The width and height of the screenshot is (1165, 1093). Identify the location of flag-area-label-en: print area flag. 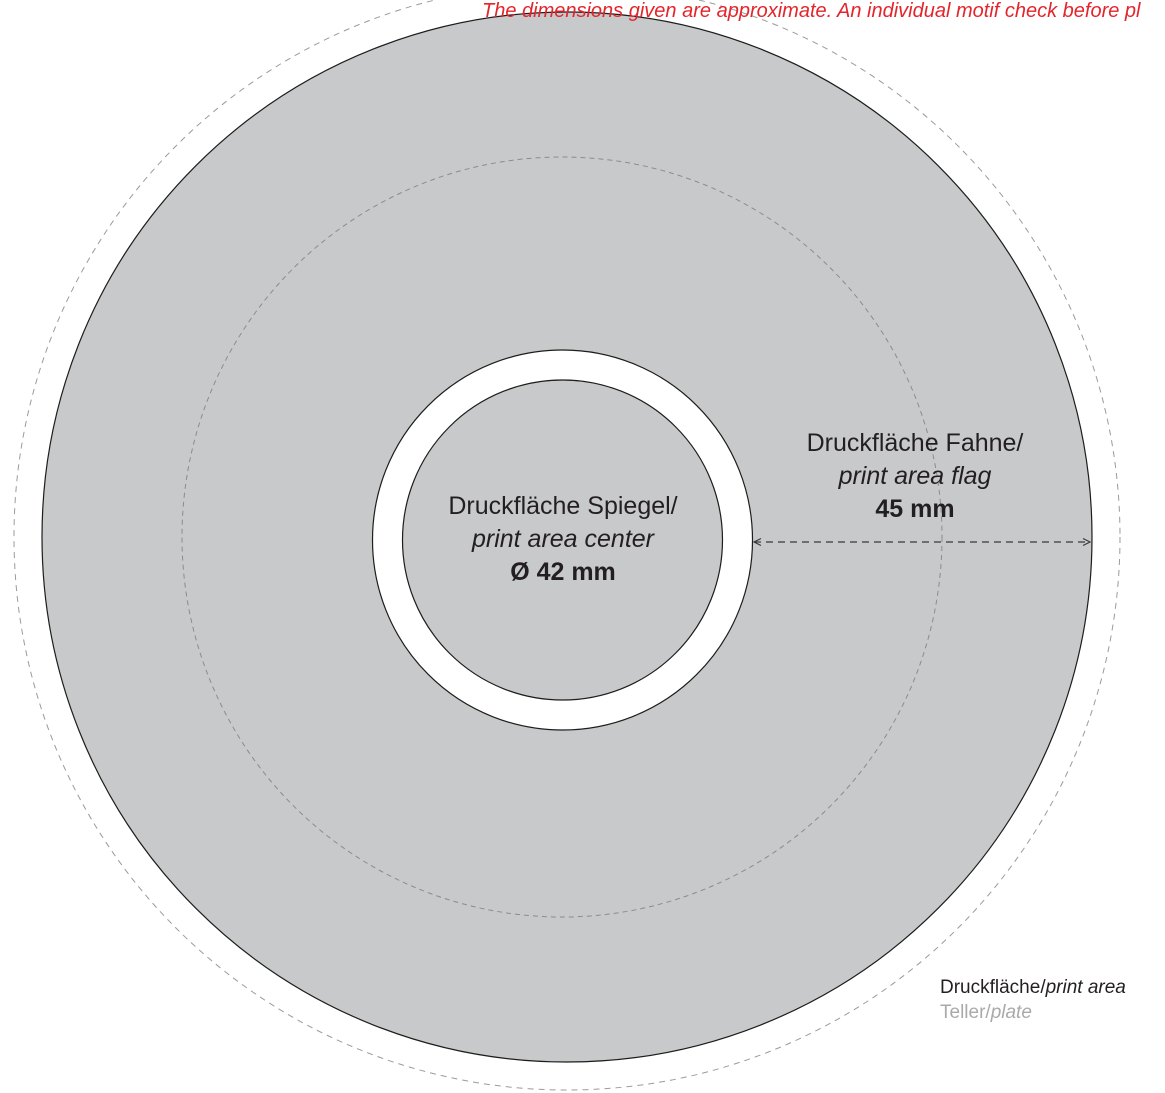
(915, 476).